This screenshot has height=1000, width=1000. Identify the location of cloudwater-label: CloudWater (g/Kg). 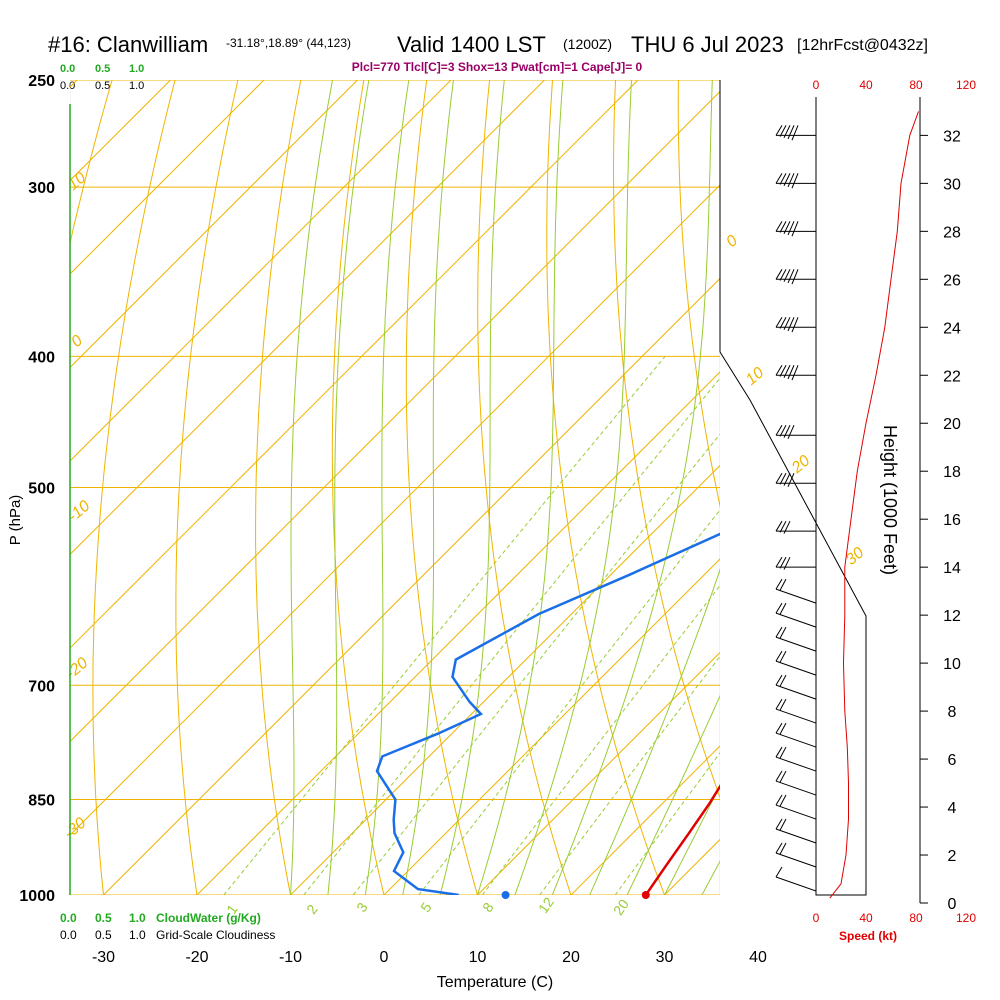
(208, 918).